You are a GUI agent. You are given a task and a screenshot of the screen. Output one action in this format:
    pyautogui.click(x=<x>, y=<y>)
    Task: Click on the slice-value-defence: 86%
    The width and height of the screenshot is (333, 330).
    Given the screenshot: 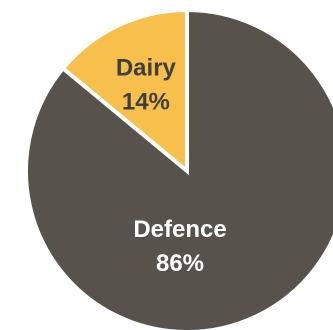 What is the action you would take?
    pyautogui.click(x=180, y=263)
    